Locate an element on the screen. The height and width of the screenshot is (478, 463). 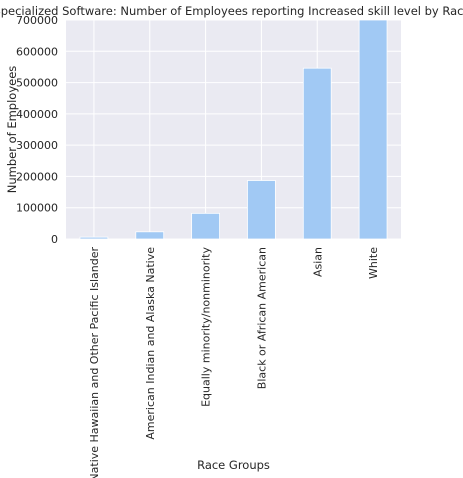
x-tick-label: White is located at coordinates (373, 263).